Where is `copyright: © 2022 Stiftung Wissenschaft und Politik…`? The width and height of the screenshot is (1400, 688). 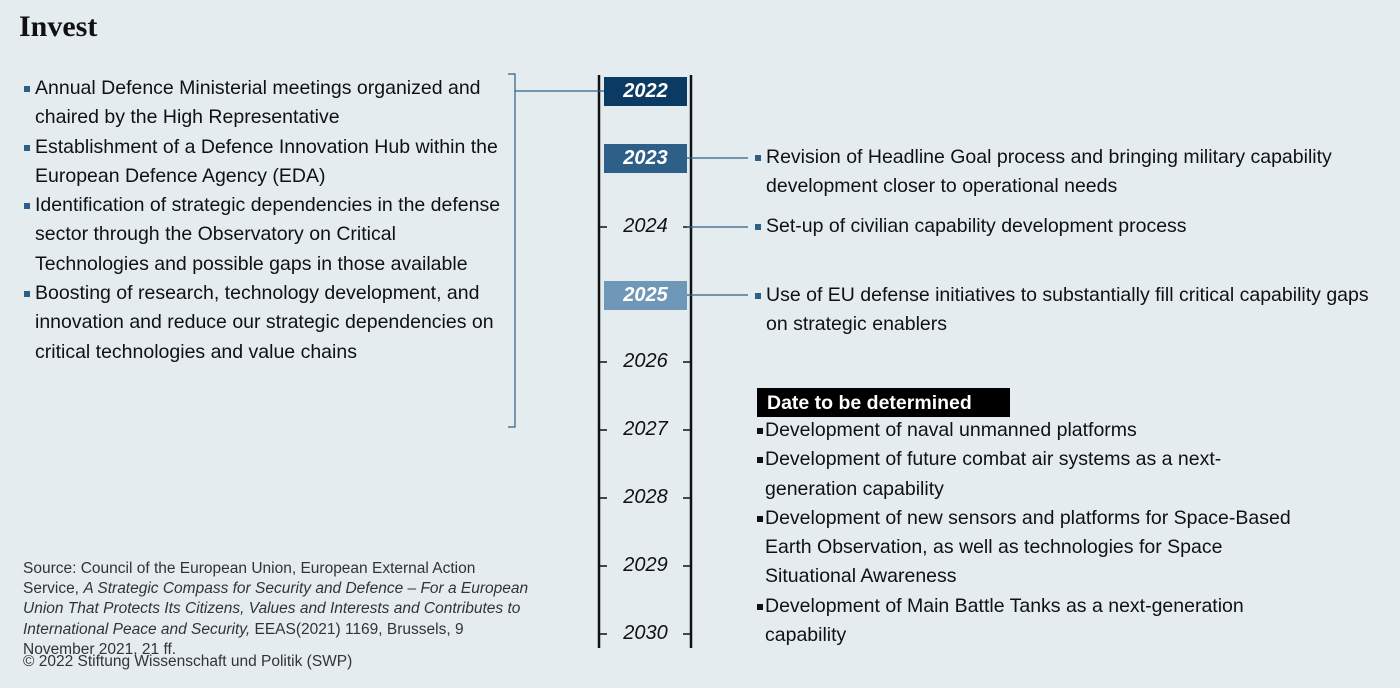 copyright: © 2022 Stiftung Wissenschaft und Politik… is located at coordinates (188, 661).